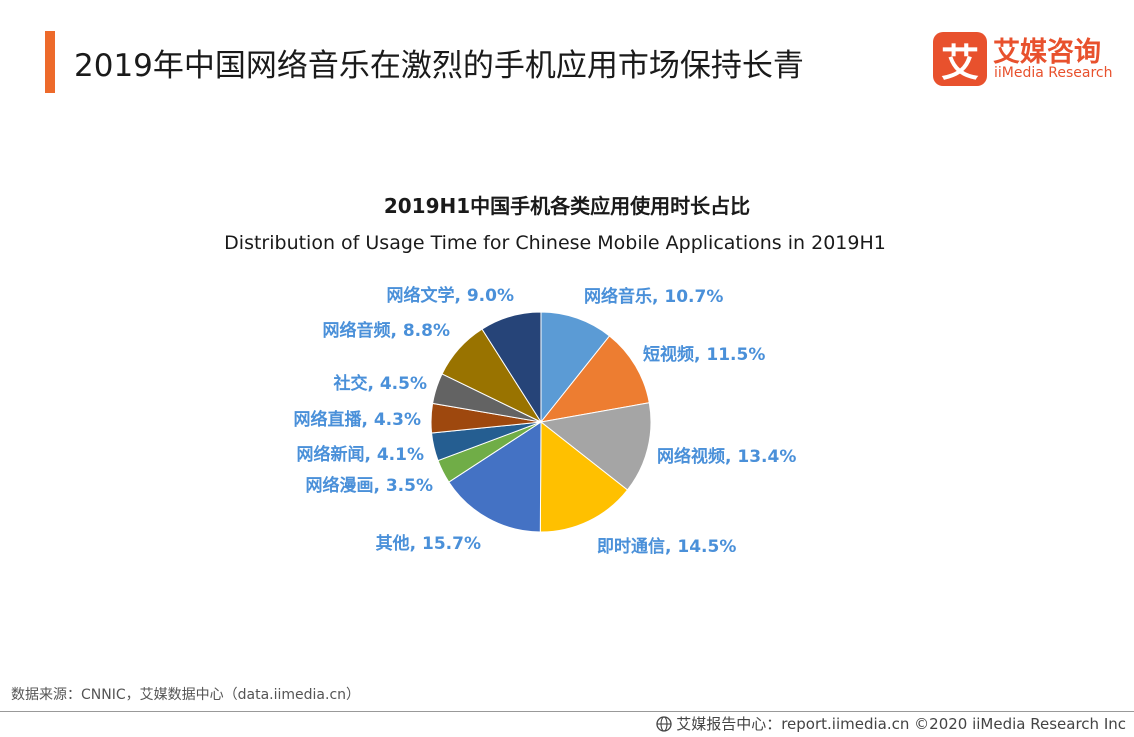 Image resolution: width=1134 pixels, height=737 pixels. I want to click on pie-slice-label-10: 网络文学, 9.0%, so click(450, 295).